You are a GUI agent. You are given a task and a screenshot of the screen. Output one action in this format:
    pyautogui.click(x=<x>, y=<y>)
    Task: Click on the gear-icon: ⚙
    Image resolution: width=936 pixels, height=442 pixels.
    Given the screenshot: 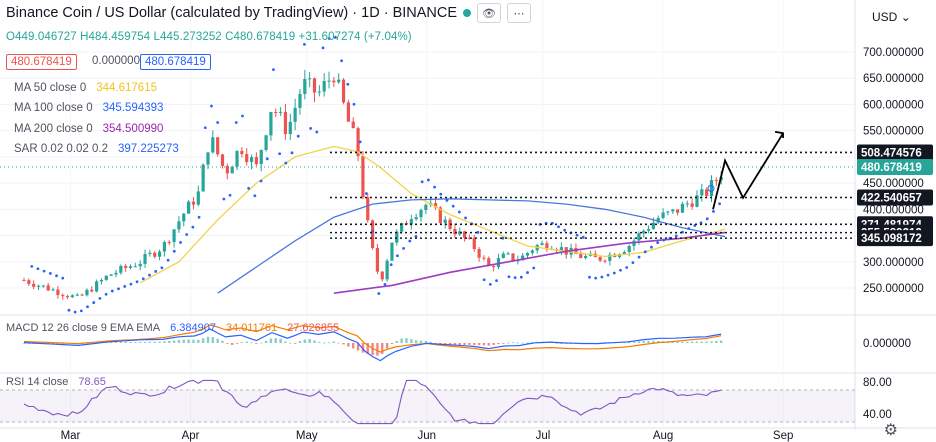 What is the action you would take?
    pyautogui.click(x=890, y=430)
    